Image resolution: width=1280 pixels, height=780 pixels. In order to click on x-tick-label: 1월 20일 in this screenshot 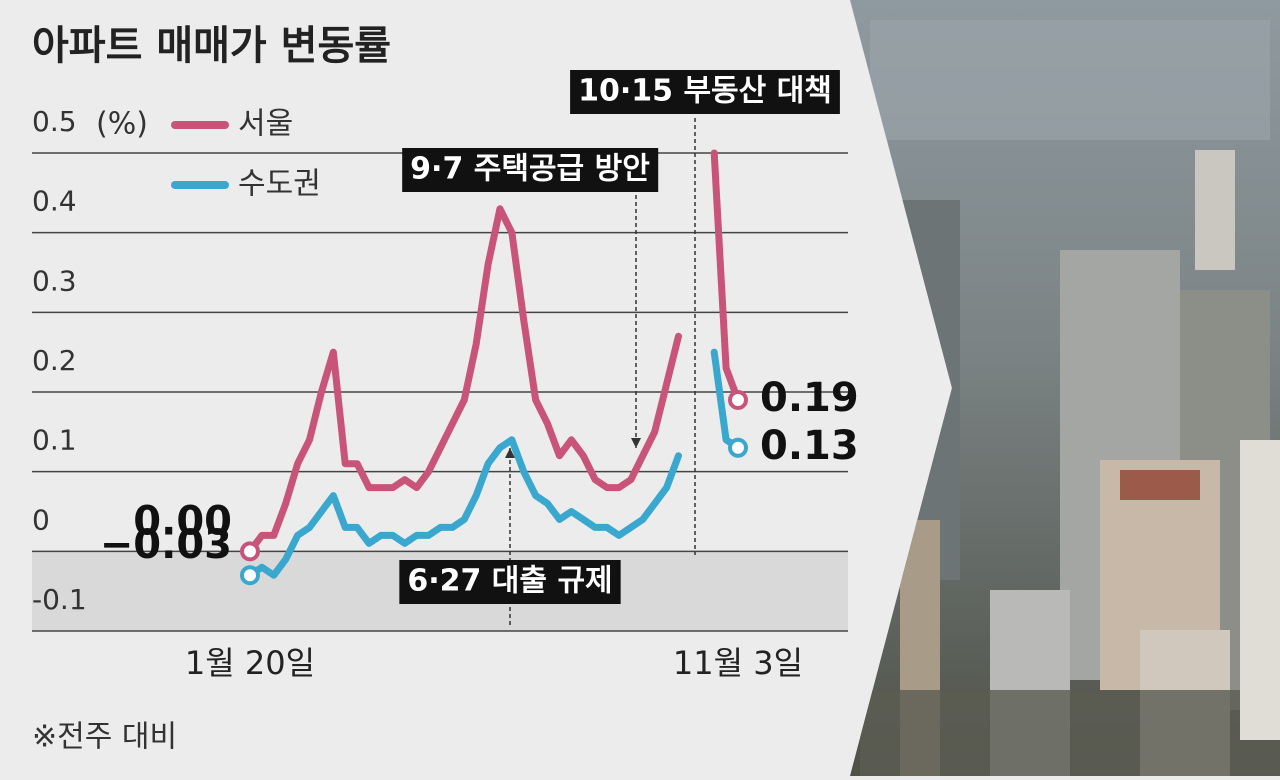, I will do `click(250, 663)`.